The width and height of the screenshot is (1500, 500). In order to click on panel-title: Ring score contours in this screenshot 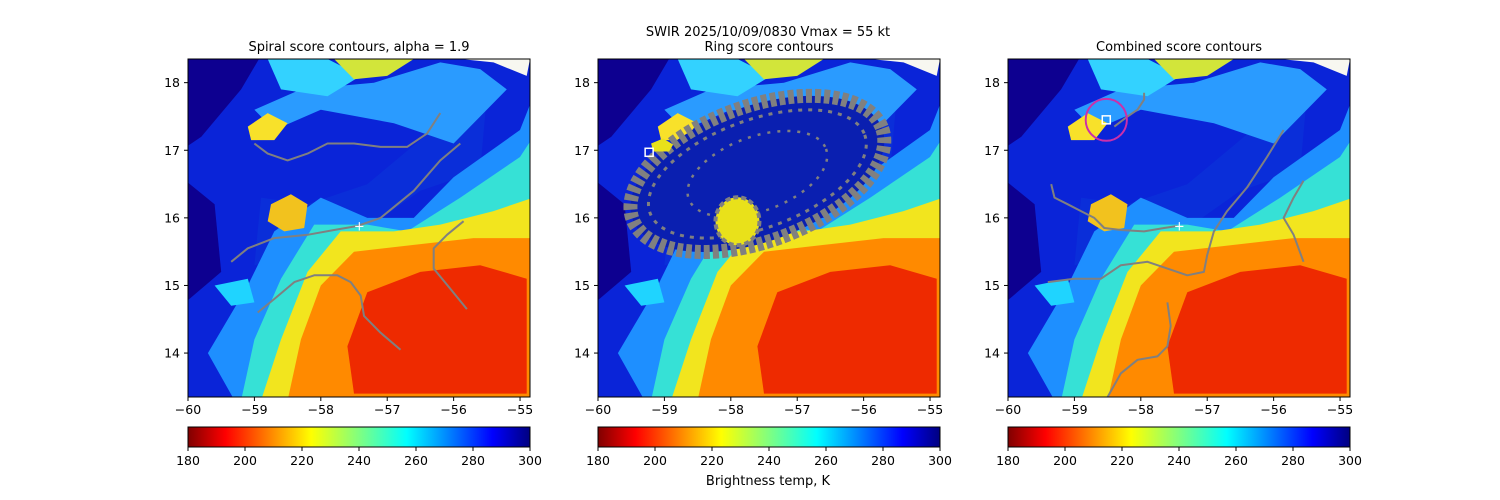, I will do `click(768, 47)`.